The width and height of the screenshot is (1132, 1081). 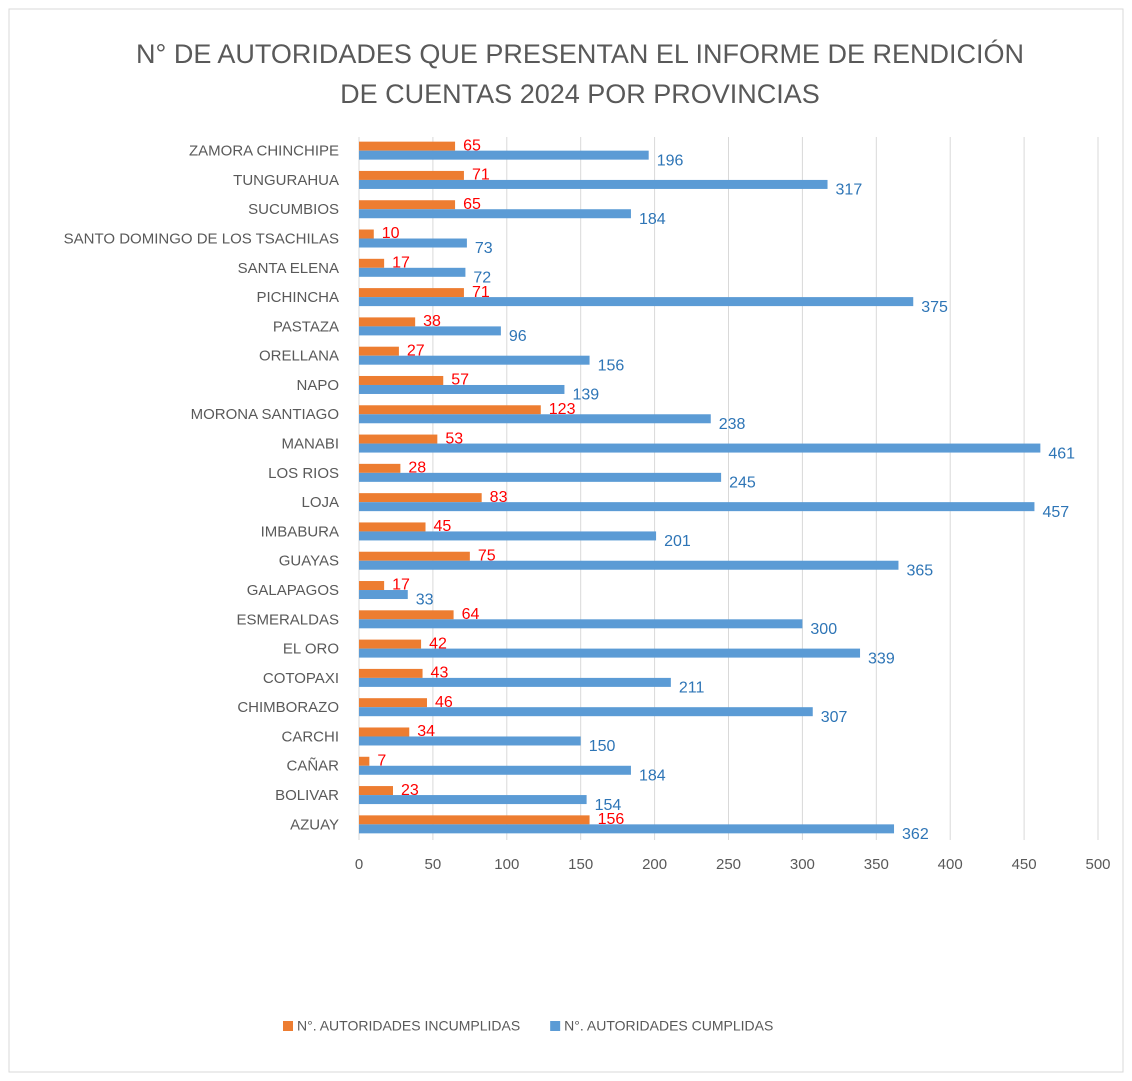 What do you see at coordinates (919, 570) in the screenshot?
I see `data-label: 365` at bounding box center [919, 570].